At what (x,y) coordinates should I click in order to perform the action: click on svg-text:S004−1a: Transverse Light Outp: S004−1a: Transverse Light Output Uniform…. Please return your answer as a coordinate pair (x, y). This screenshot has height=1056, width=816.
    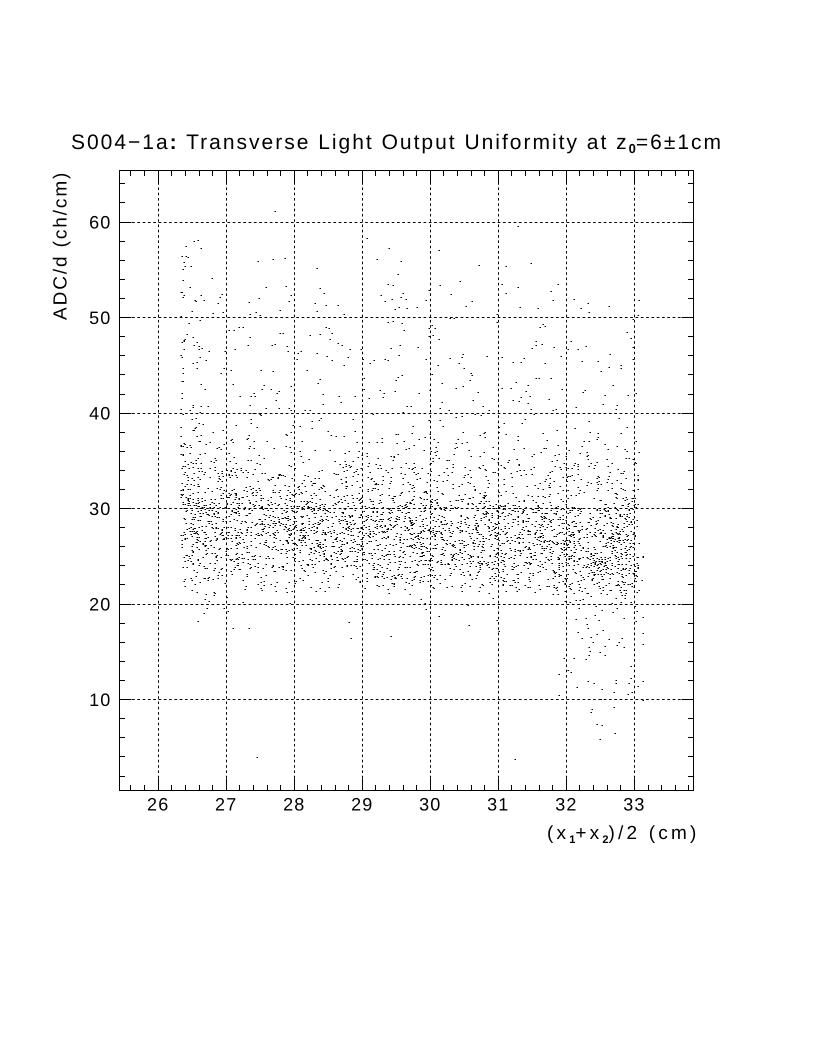
    Looking at the image, I should click on (397, 143).